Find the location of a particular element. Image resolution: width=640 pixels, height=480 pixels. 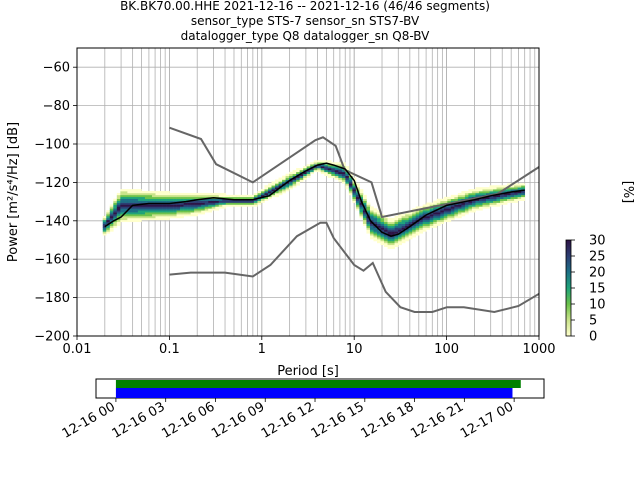

x-axis-ticks: 0.01 0.1 1 10 100 1000 is located at coordinates (309, 346).